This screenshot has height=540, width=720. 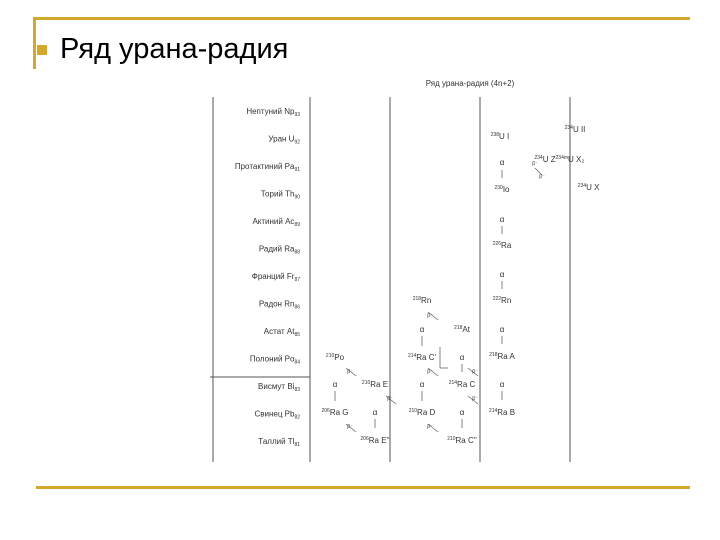 I want to click on element-label: Астат At85, so click(x=282, y=332).